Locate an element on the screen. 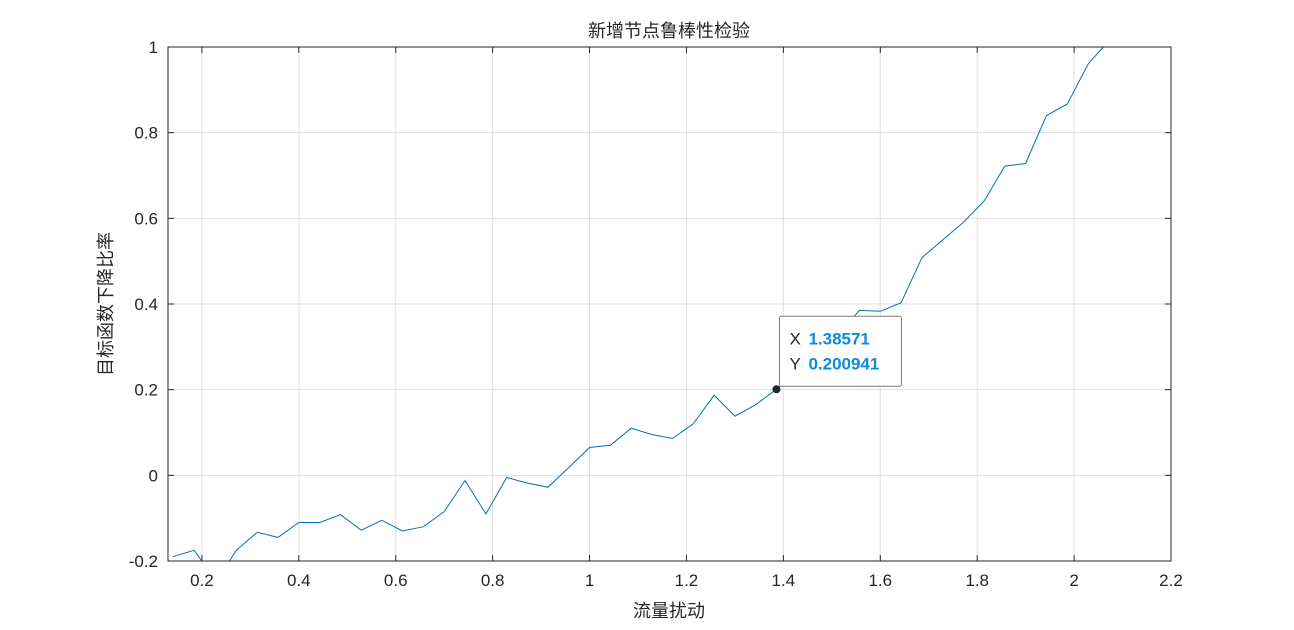 The height and width of the screenshot is (630, 1294). data-tip-x-value: 1.38571 is located at coordinates (838, 338).